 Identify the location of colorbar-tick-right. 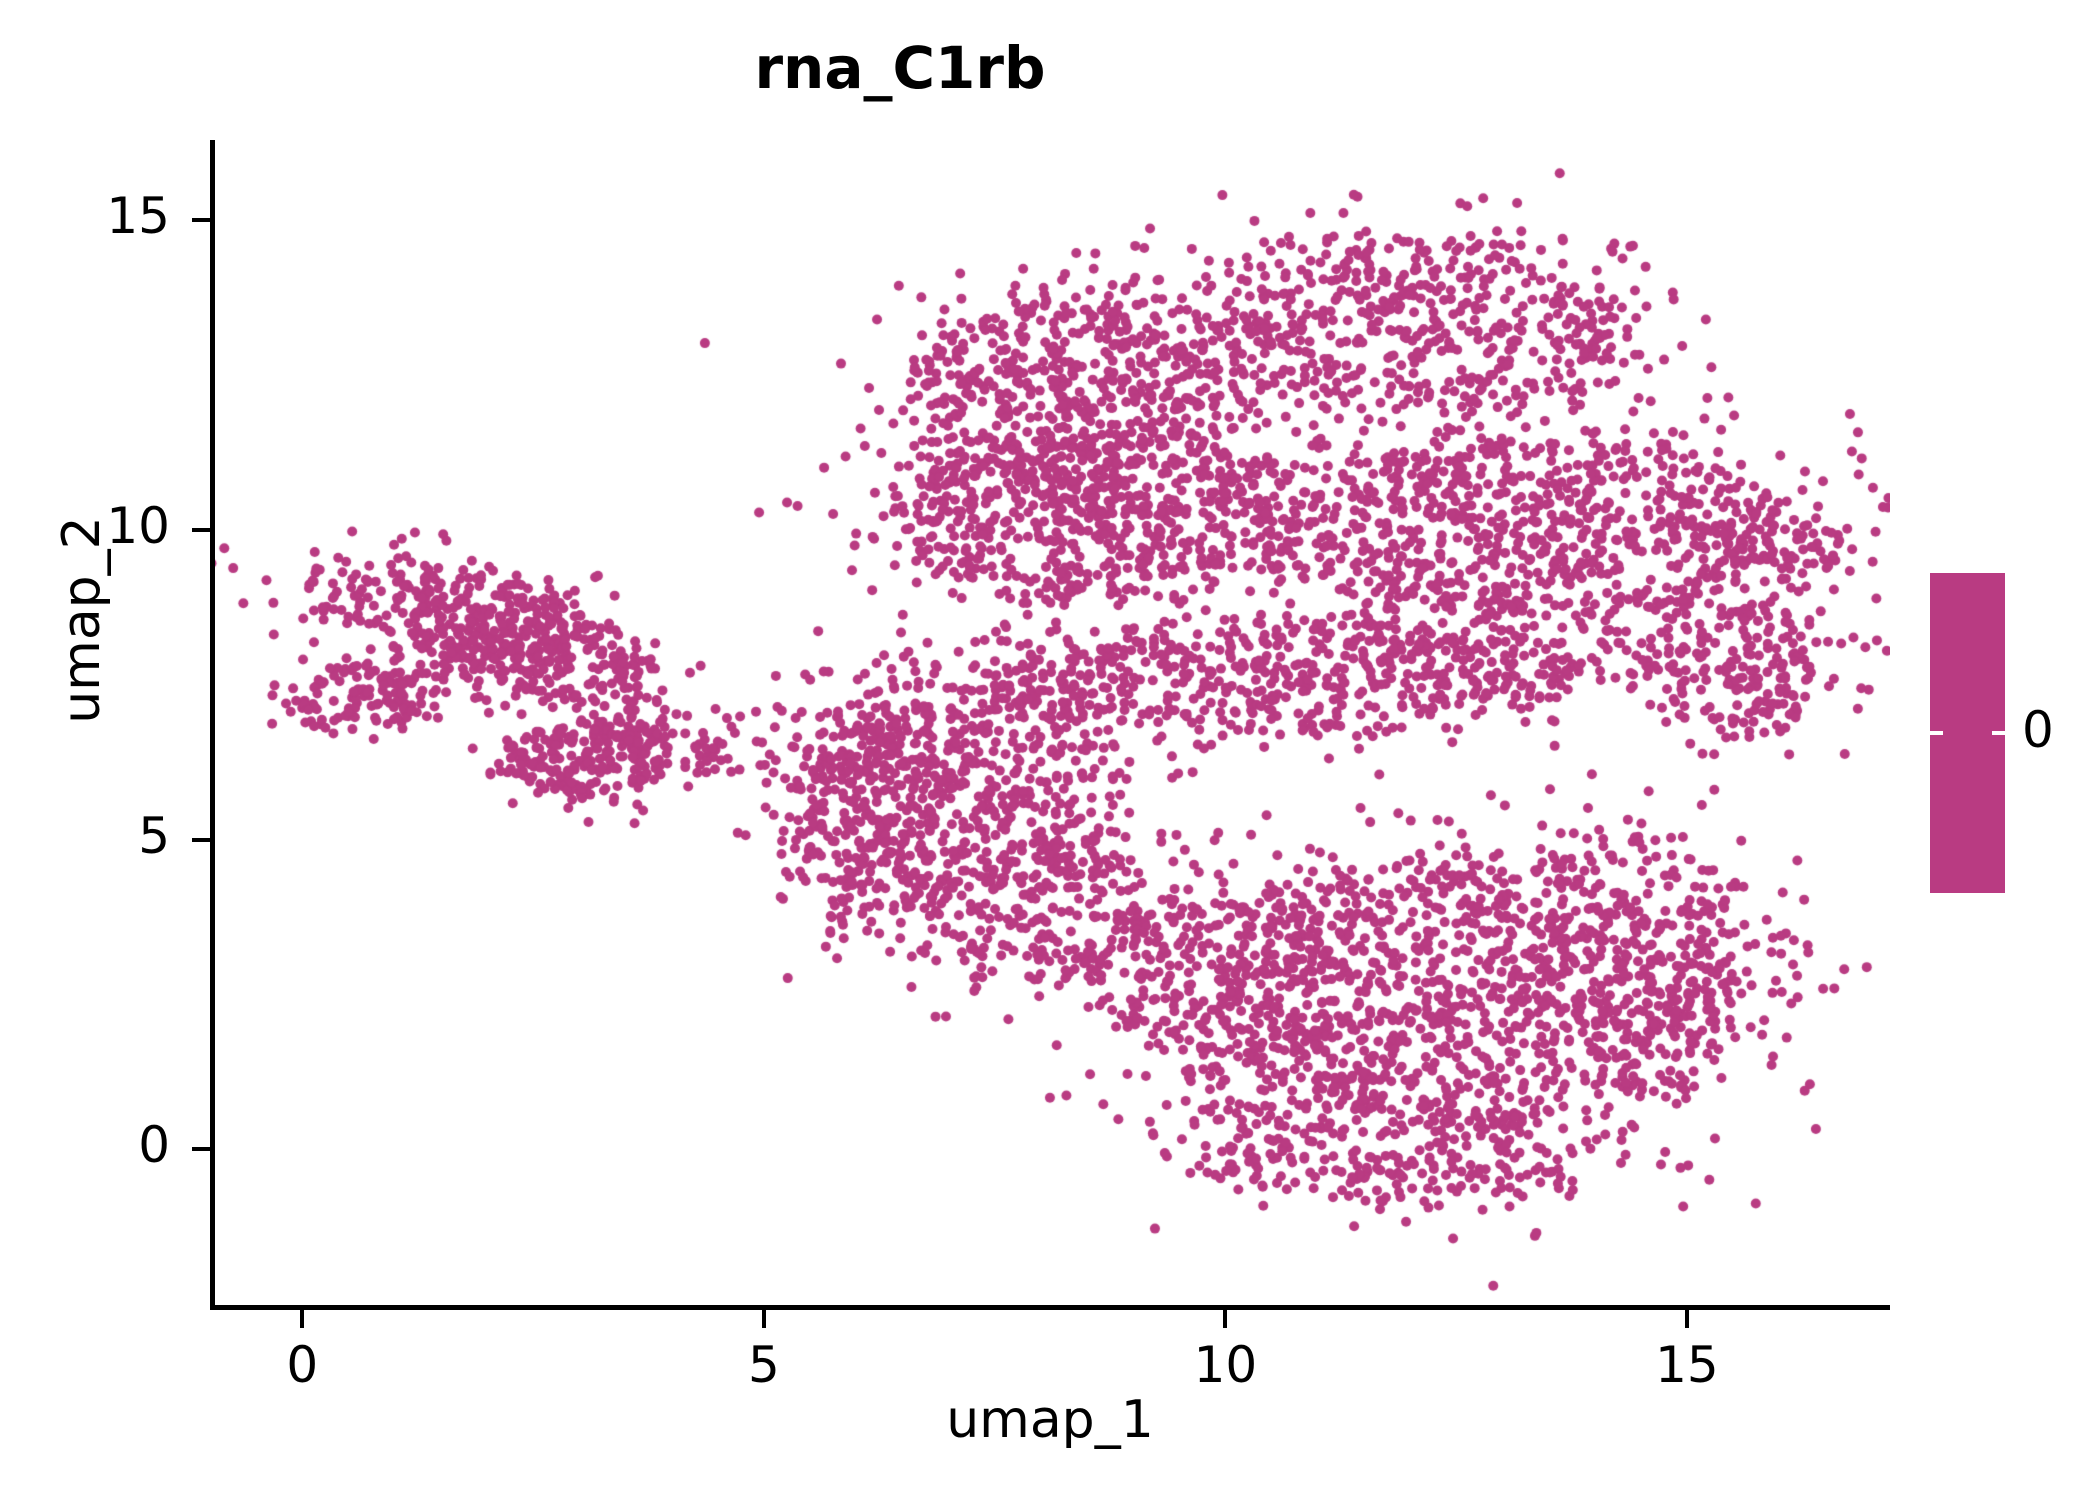
(1998, 733).